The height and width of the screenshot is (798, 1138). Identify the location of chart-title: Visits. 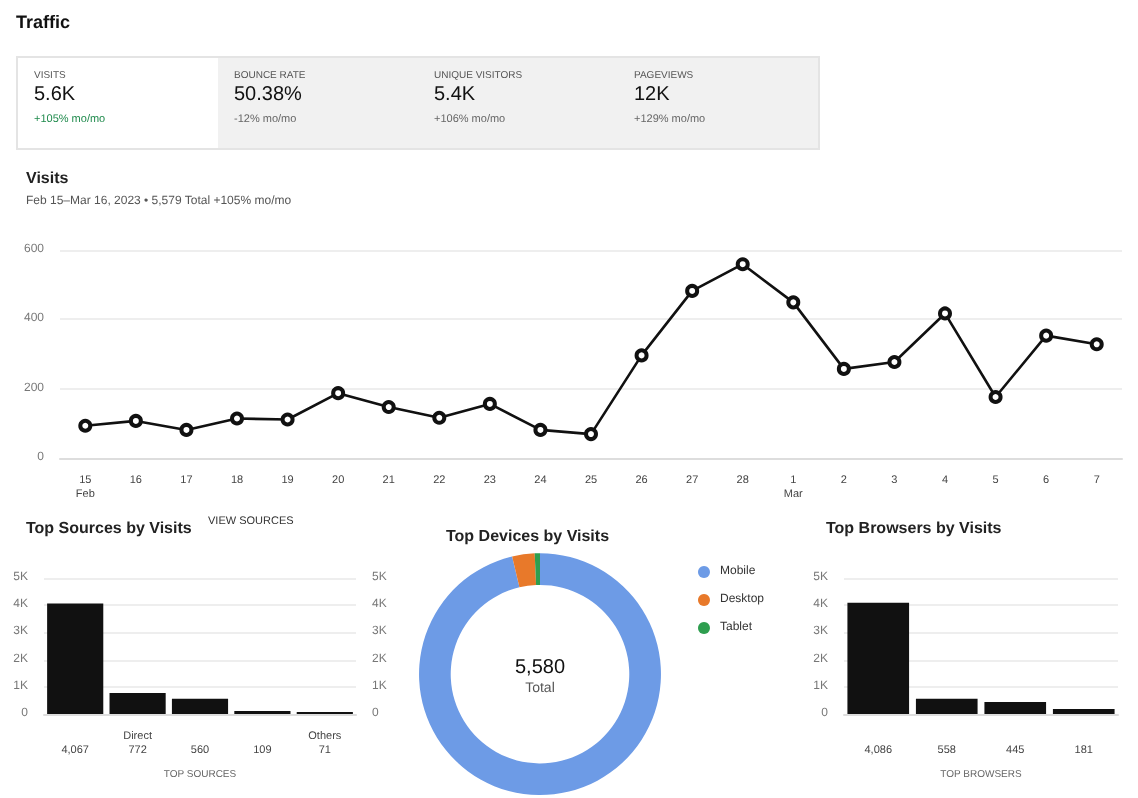
(48, 178).